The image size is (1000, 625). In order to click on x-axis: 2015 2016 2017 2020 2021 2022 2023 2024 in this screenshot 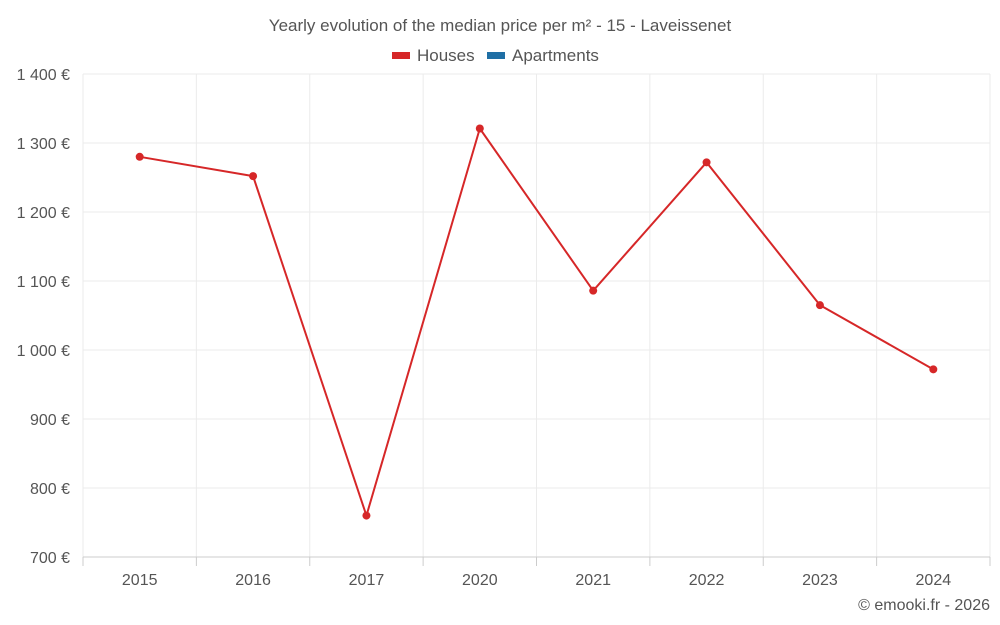, I will do `click(536, 572)`.